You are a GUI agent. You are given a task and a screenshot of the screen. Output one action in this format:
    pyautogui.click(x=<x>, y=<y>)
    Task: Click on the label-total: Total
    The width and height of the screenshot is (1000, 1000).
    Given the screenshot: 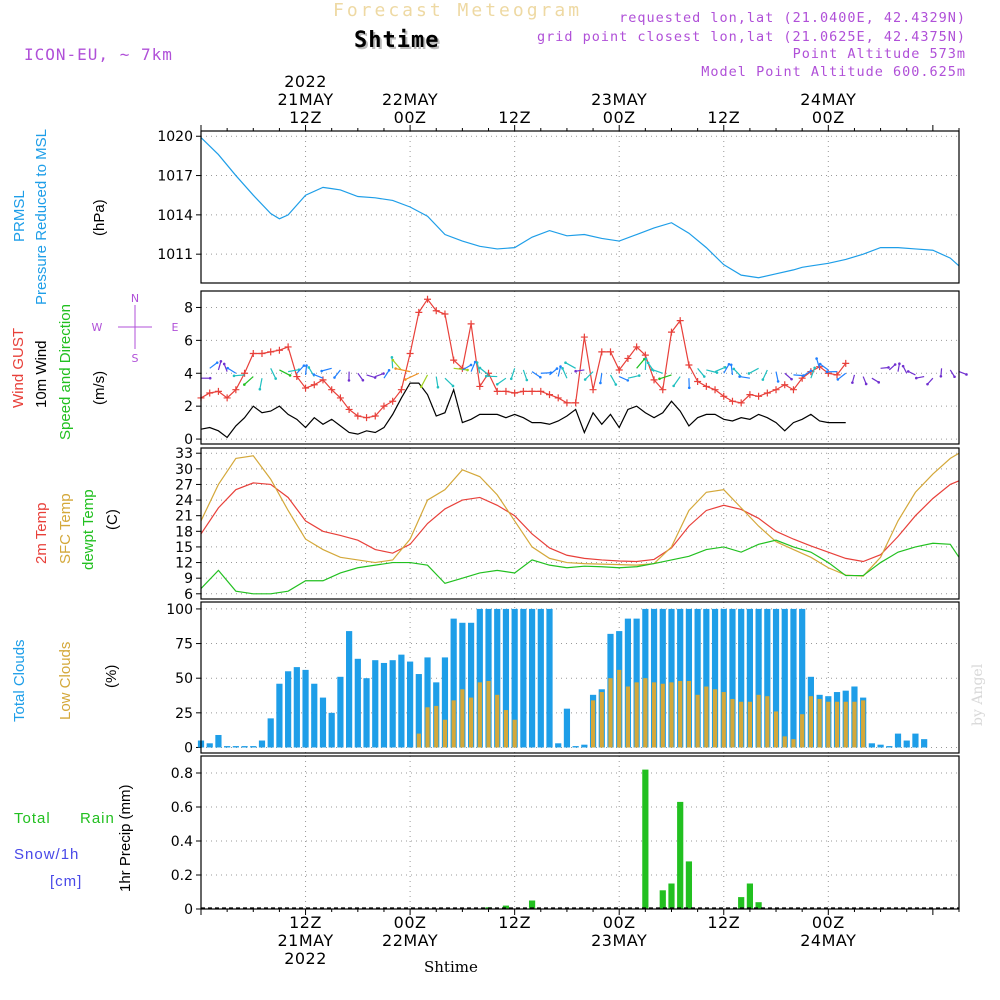 What is the action you would take?
    pyautogui.click(x=32, y=818)
    